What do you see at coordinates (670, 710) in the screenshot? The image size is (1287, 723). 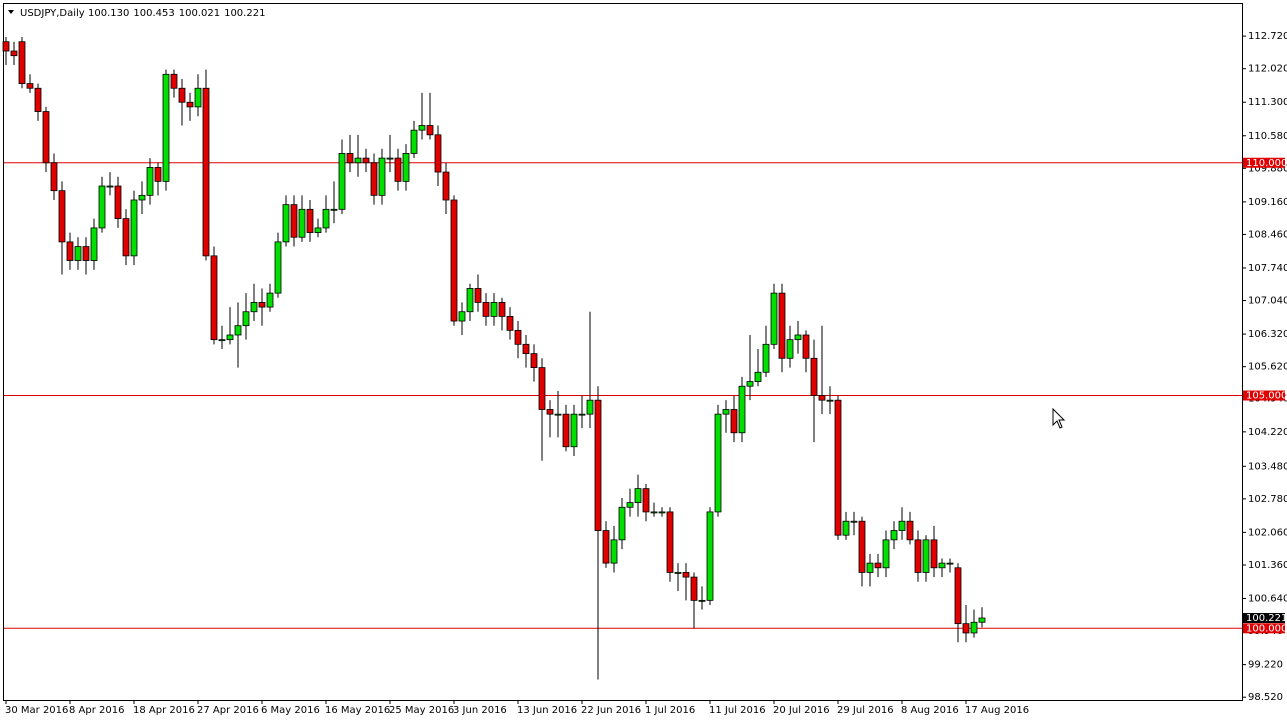 I see `x-tick-label: 1 Jul 2016` at bounding box center [670, 710].